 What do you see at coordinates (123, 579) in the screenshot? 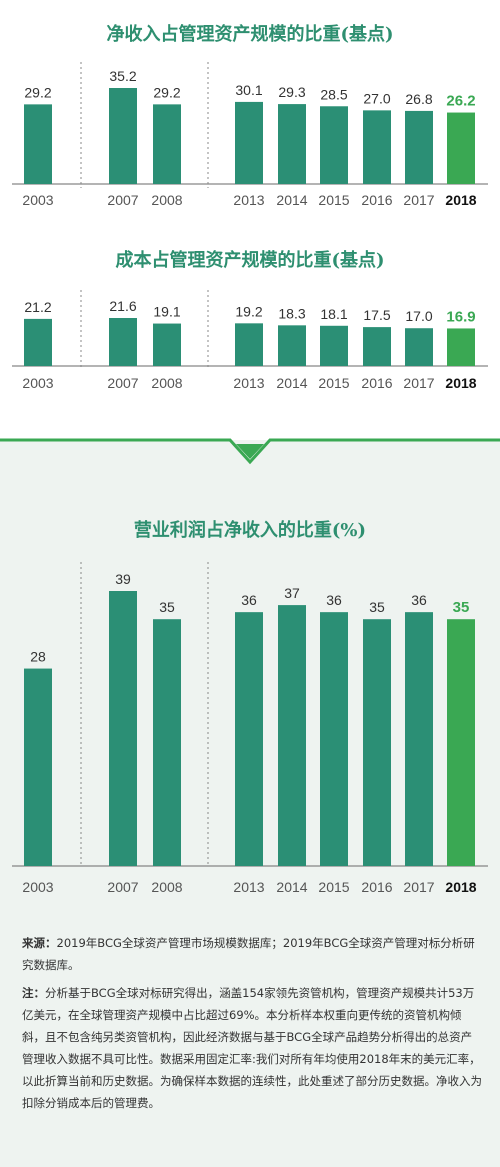
I see `data-label: 39` at bounding box center [123, 579].